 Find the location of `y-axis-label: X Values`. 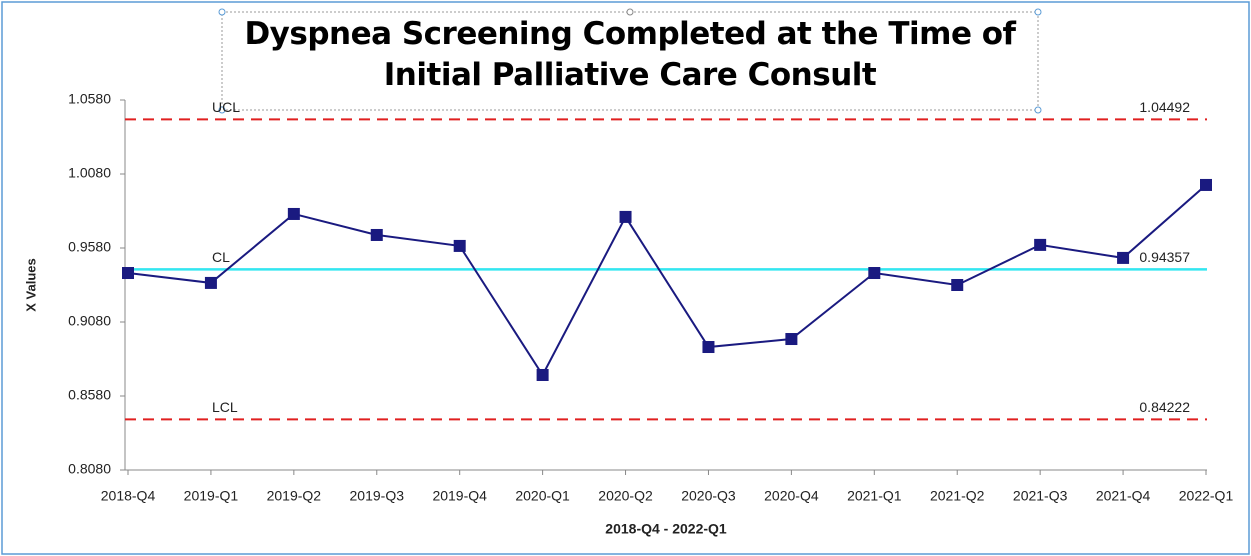

y-axis-label: X Values is located at coordinates (30, 284).